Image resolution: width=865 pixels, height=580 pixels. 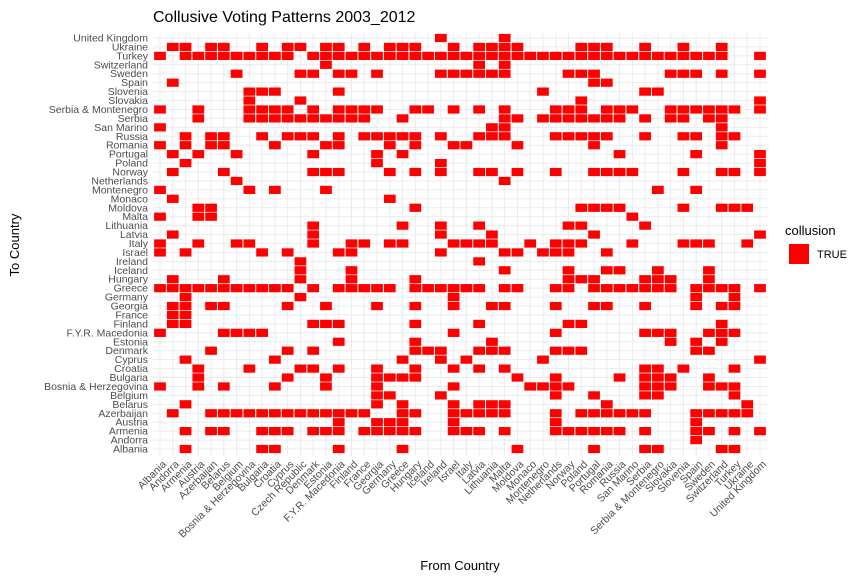 I want to click on y-tick-label: Cyprus, so click(x=131, y=360).